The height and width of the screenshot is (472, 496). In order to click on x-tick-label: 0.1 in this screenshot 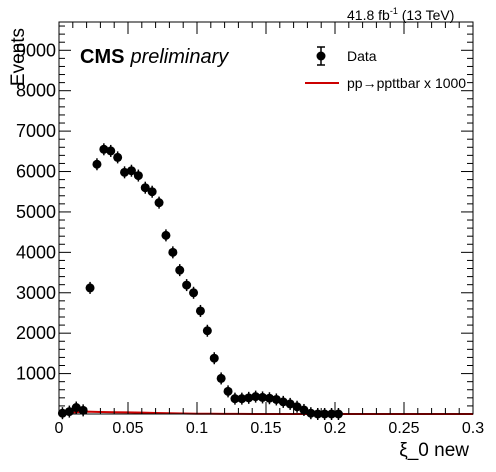, I will do `click(197, 428)`.